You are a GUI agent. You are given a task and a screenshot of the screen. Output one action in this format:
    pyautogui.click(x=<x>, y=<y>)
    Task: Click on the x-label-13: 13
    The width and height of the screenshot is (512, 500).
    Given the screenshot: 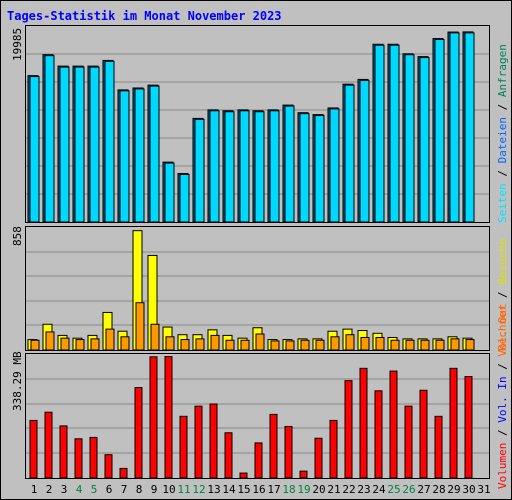 What is the action you would take?
    pyautogui.click(x=214, y=489)
    